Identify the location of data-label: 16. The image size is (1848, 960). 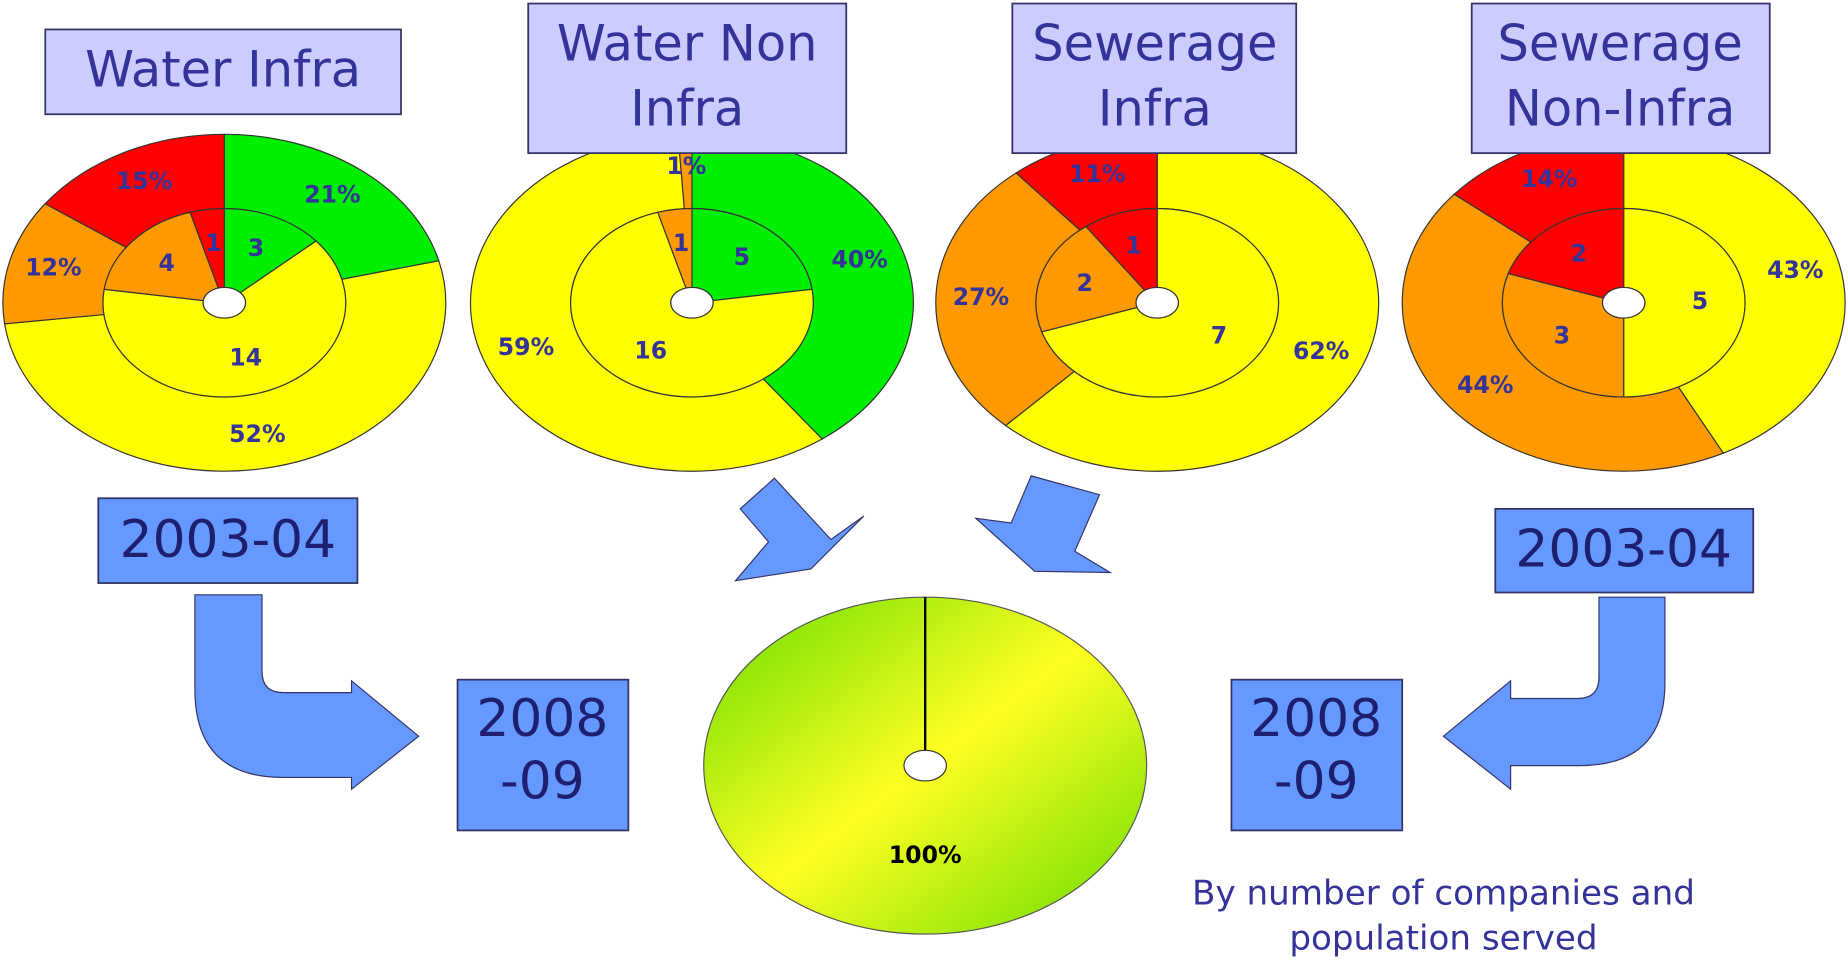
(650, 351).